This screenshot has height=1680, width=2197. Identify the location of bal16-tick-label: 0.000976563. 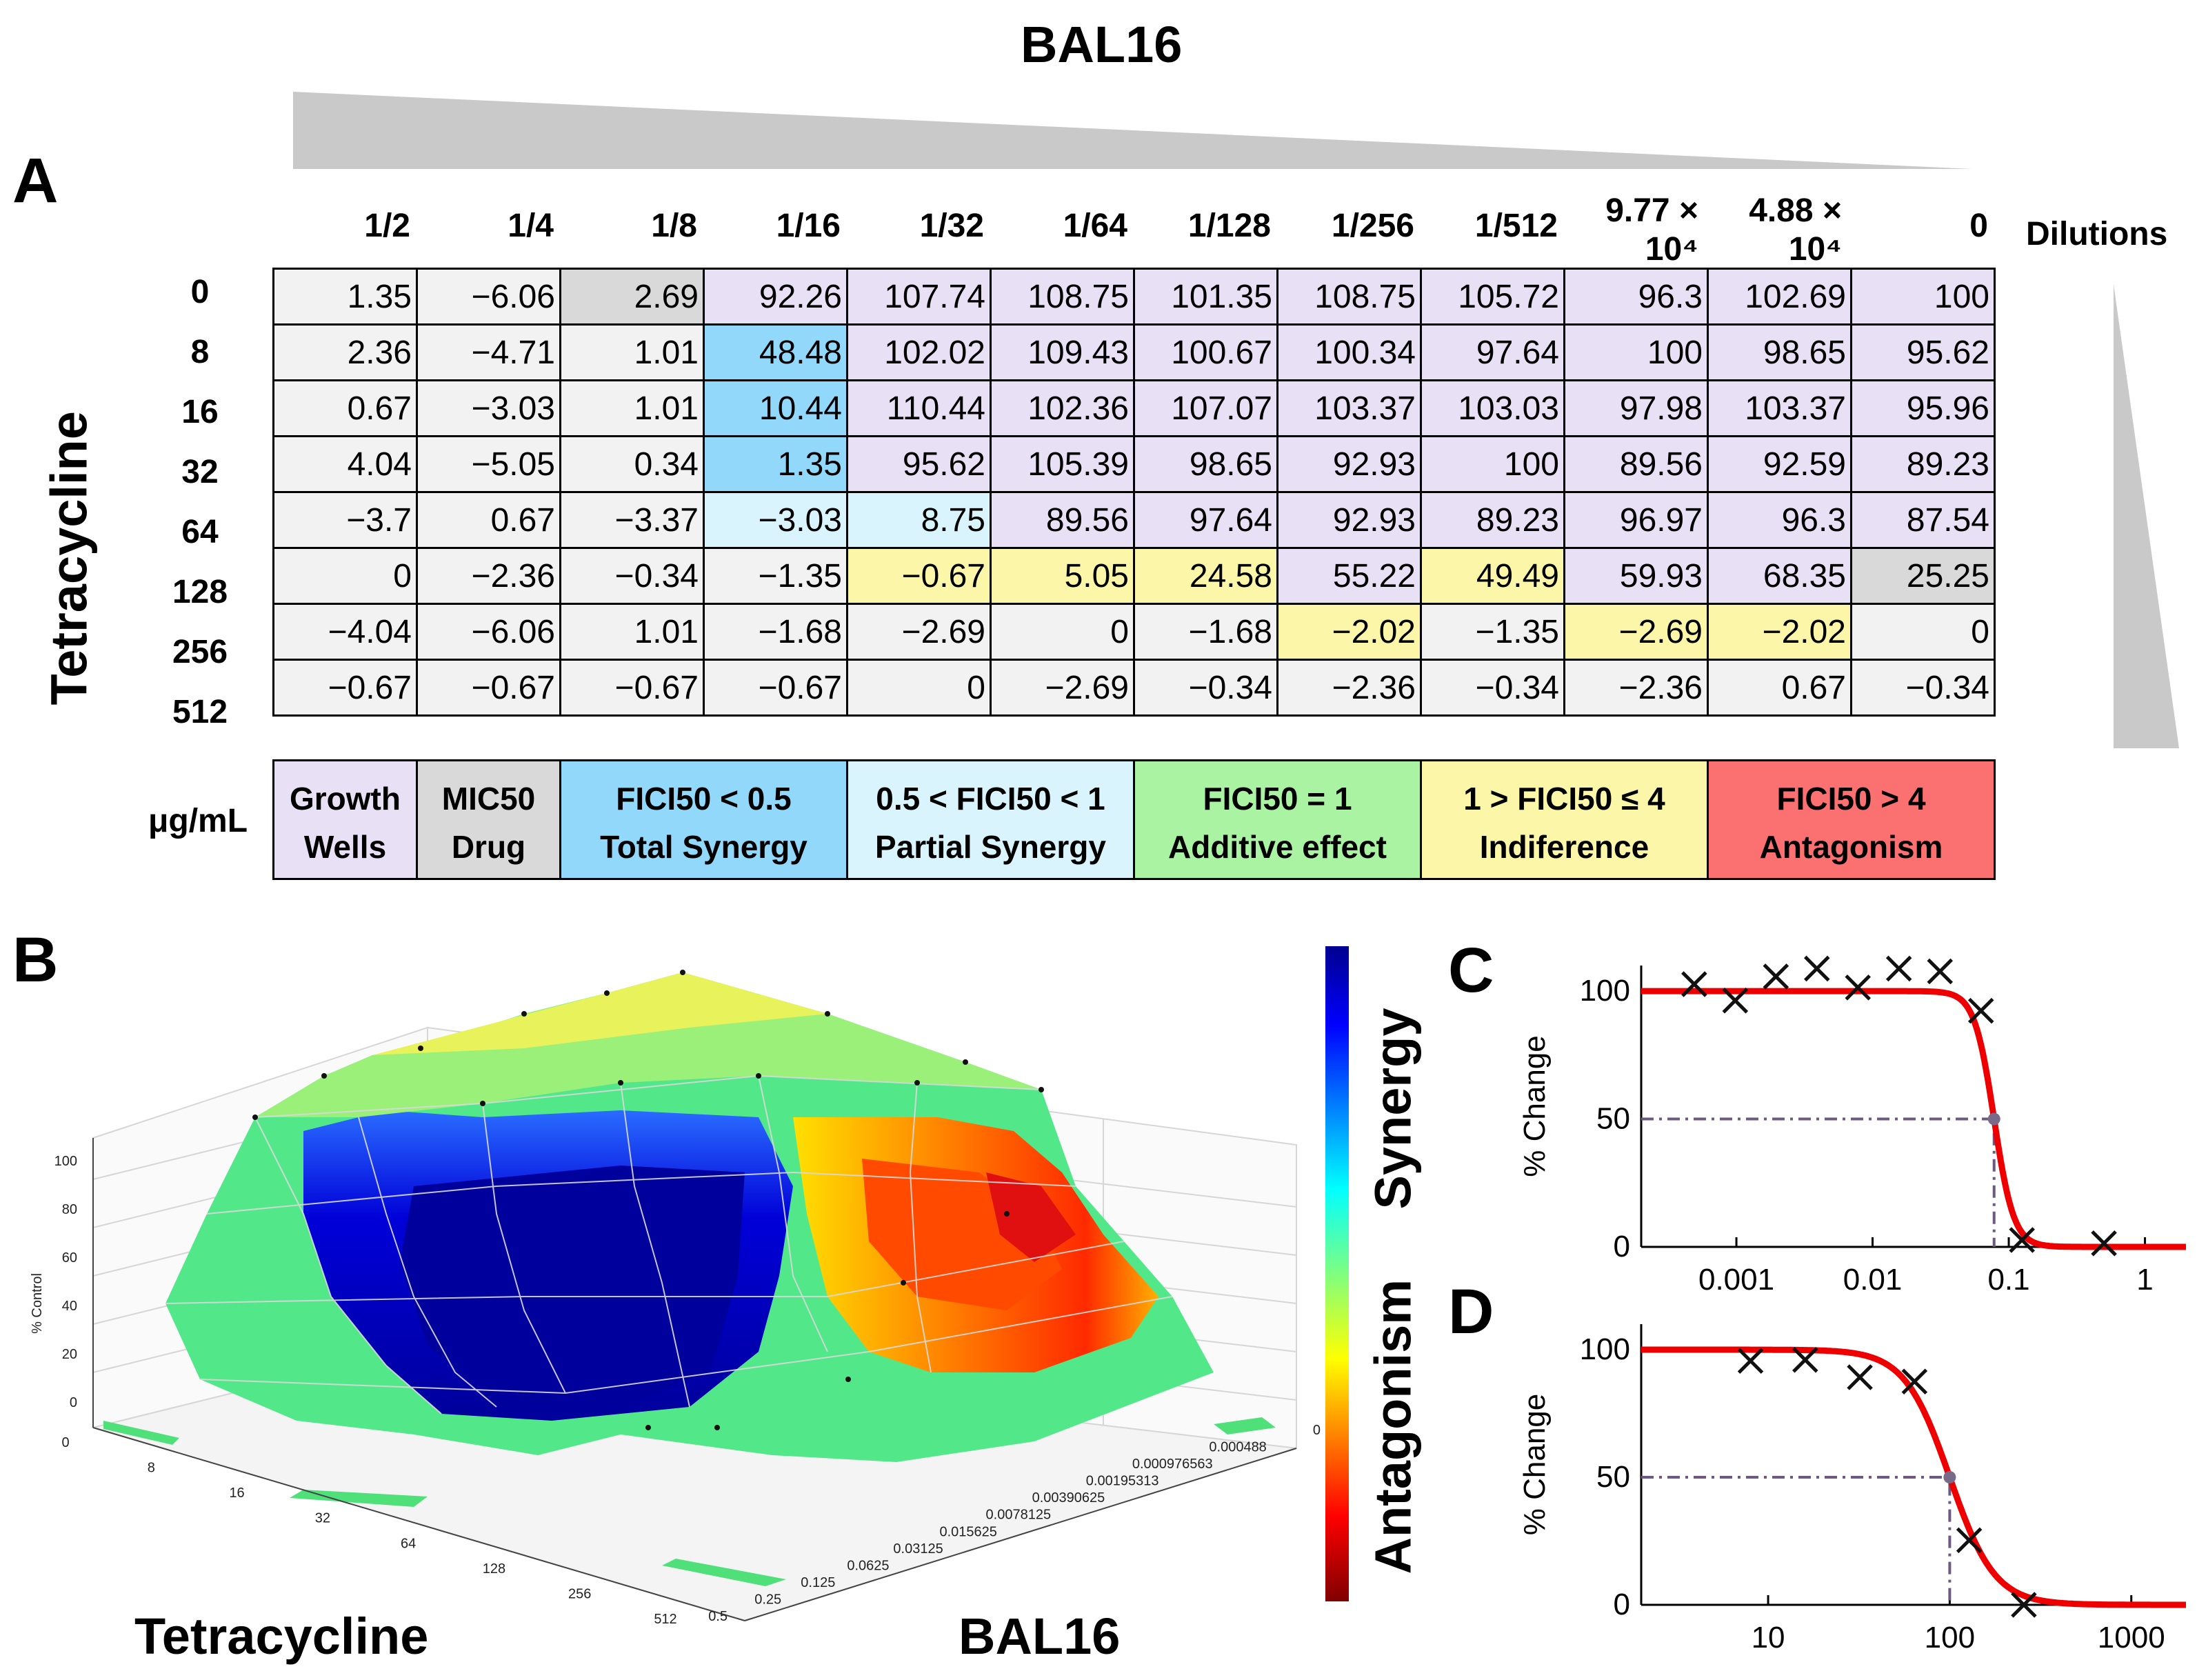
(1172, 1465).